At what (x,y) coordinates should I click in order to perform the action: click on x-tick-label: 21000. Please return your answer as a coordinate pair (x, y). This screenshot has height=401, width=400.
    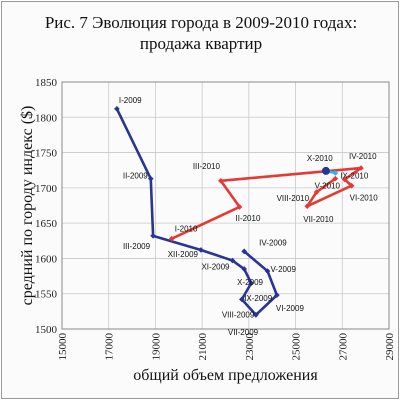
    Looking at the image, I should click on (203, 347).